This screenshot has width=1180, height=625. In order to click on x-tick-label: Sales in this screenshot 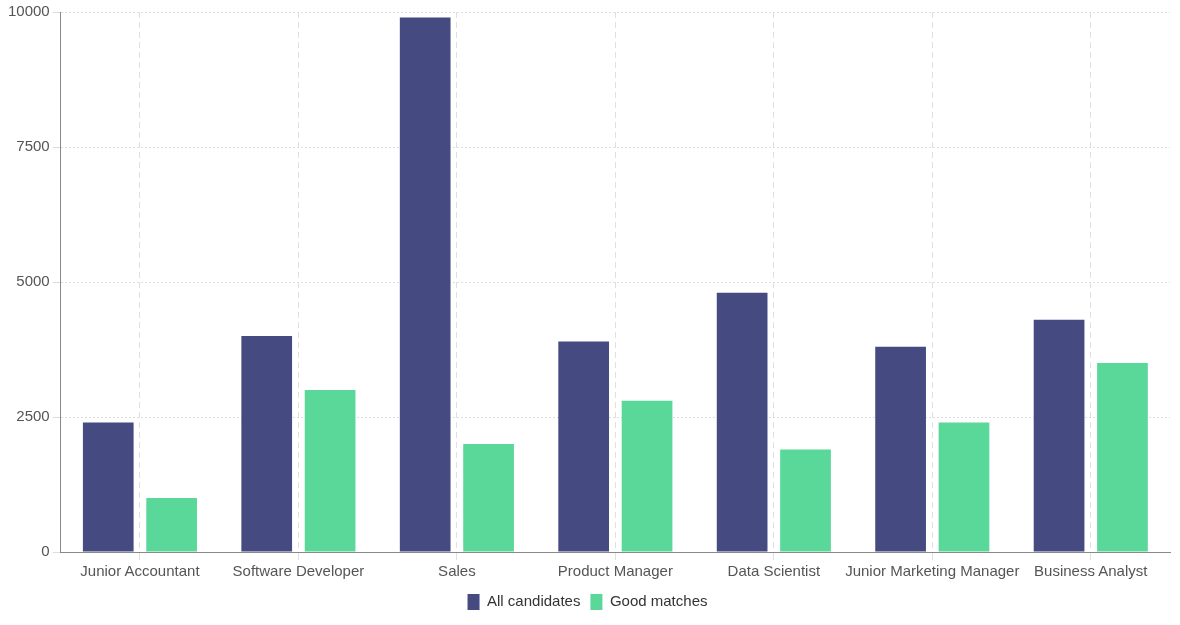, I will do `click(457, 571)`.